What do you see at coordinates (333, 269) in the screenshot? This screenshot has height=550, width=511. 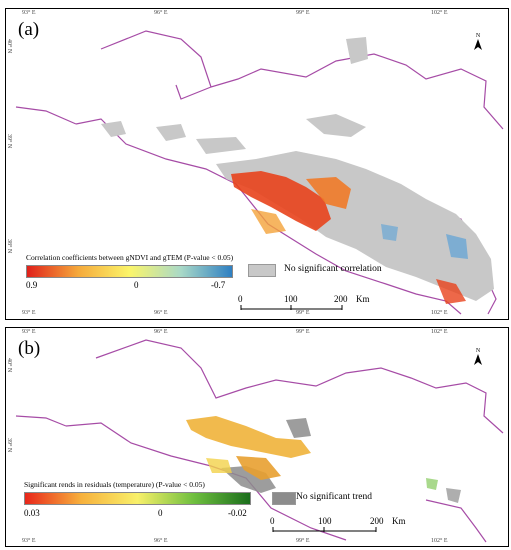 I see `no-significant-label: No significant correlation` at bounding box center [333, 269].